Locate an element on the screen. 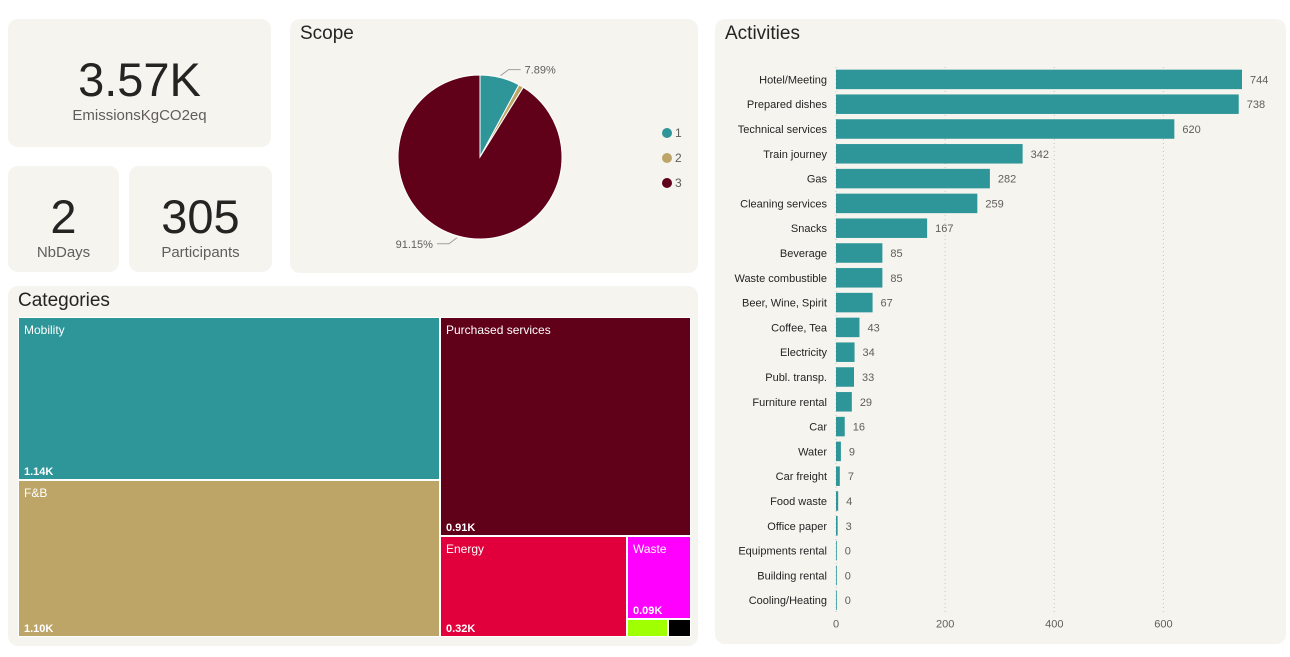 This screenshot has height=657, width=1290. y-category-label: Car freight is located at coordinates (801, 477).